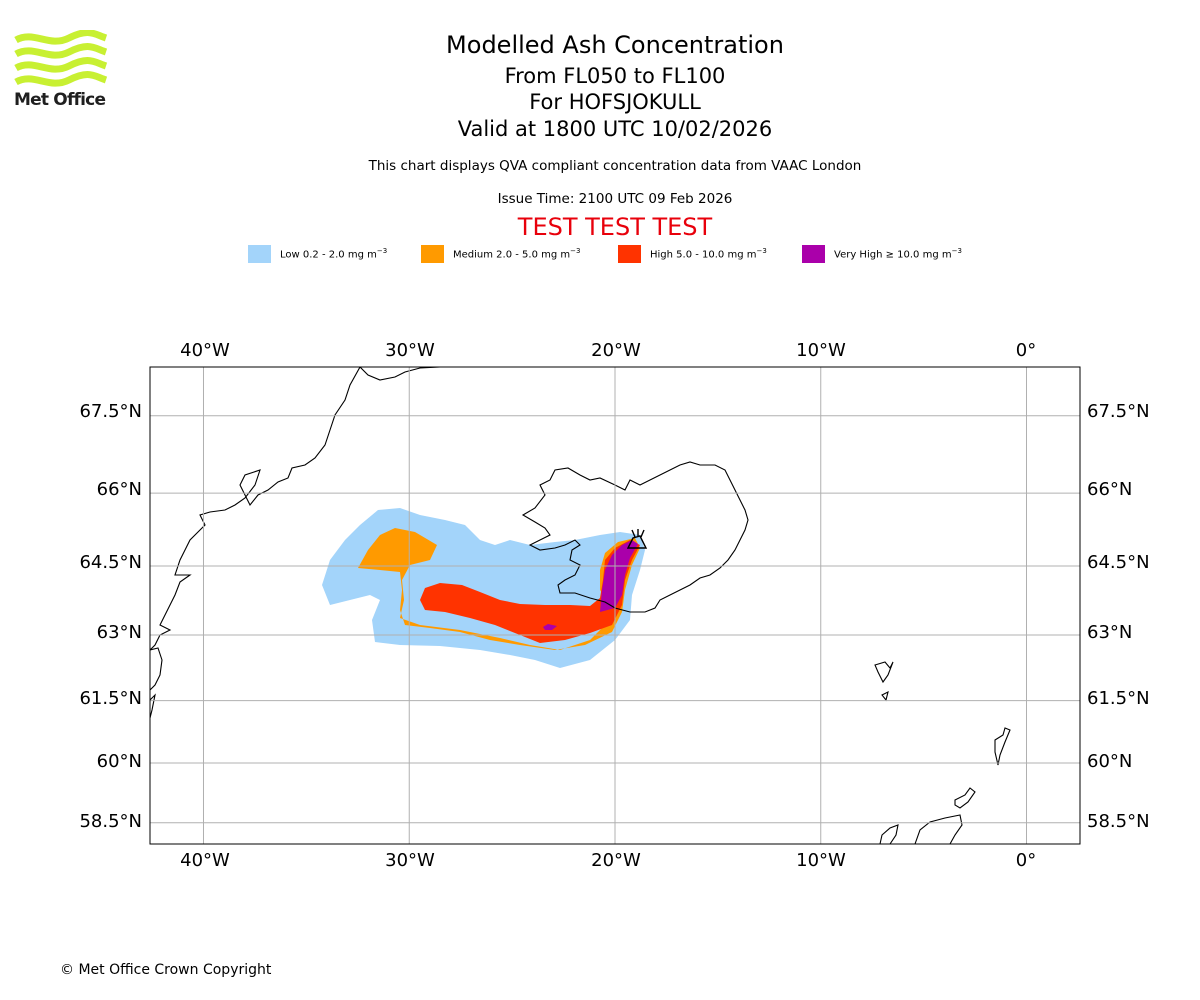 This screenshot has width=1200, height=1000. What do you see at coordinates (884, 681) in the screenshot?
I see `coastline-faroe` at bounding box center [884, 681].